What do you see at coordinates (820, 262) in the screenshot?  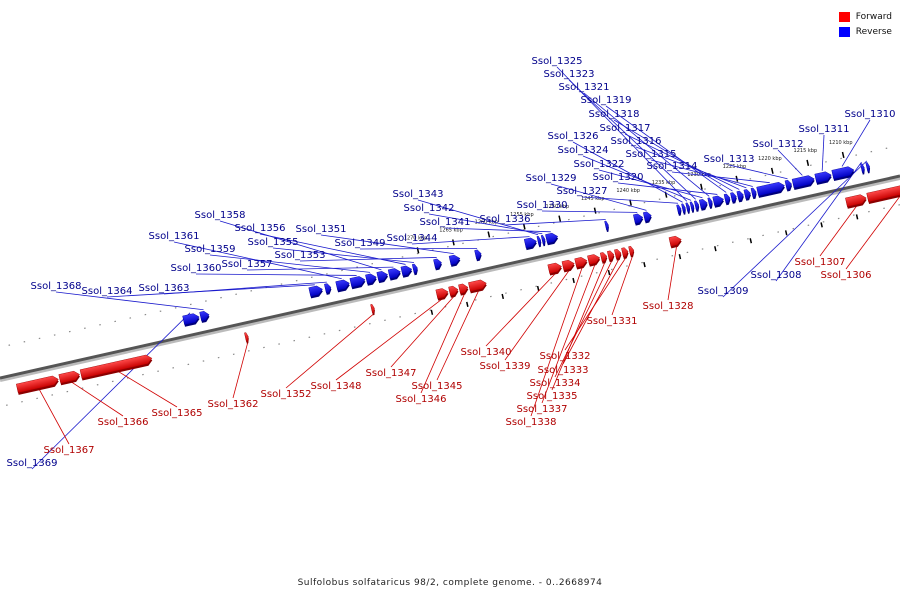 I see `gene-label-ssol-1307: Ssol_1307` at bounding box center [820, 262].